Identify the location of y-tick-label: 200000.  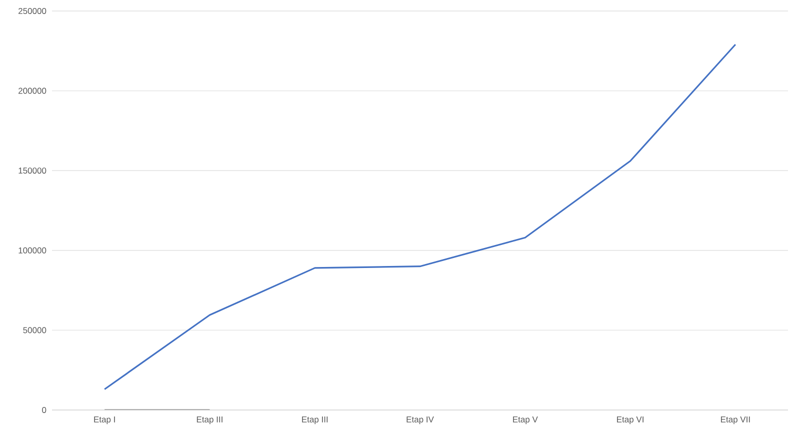
(32, 91).